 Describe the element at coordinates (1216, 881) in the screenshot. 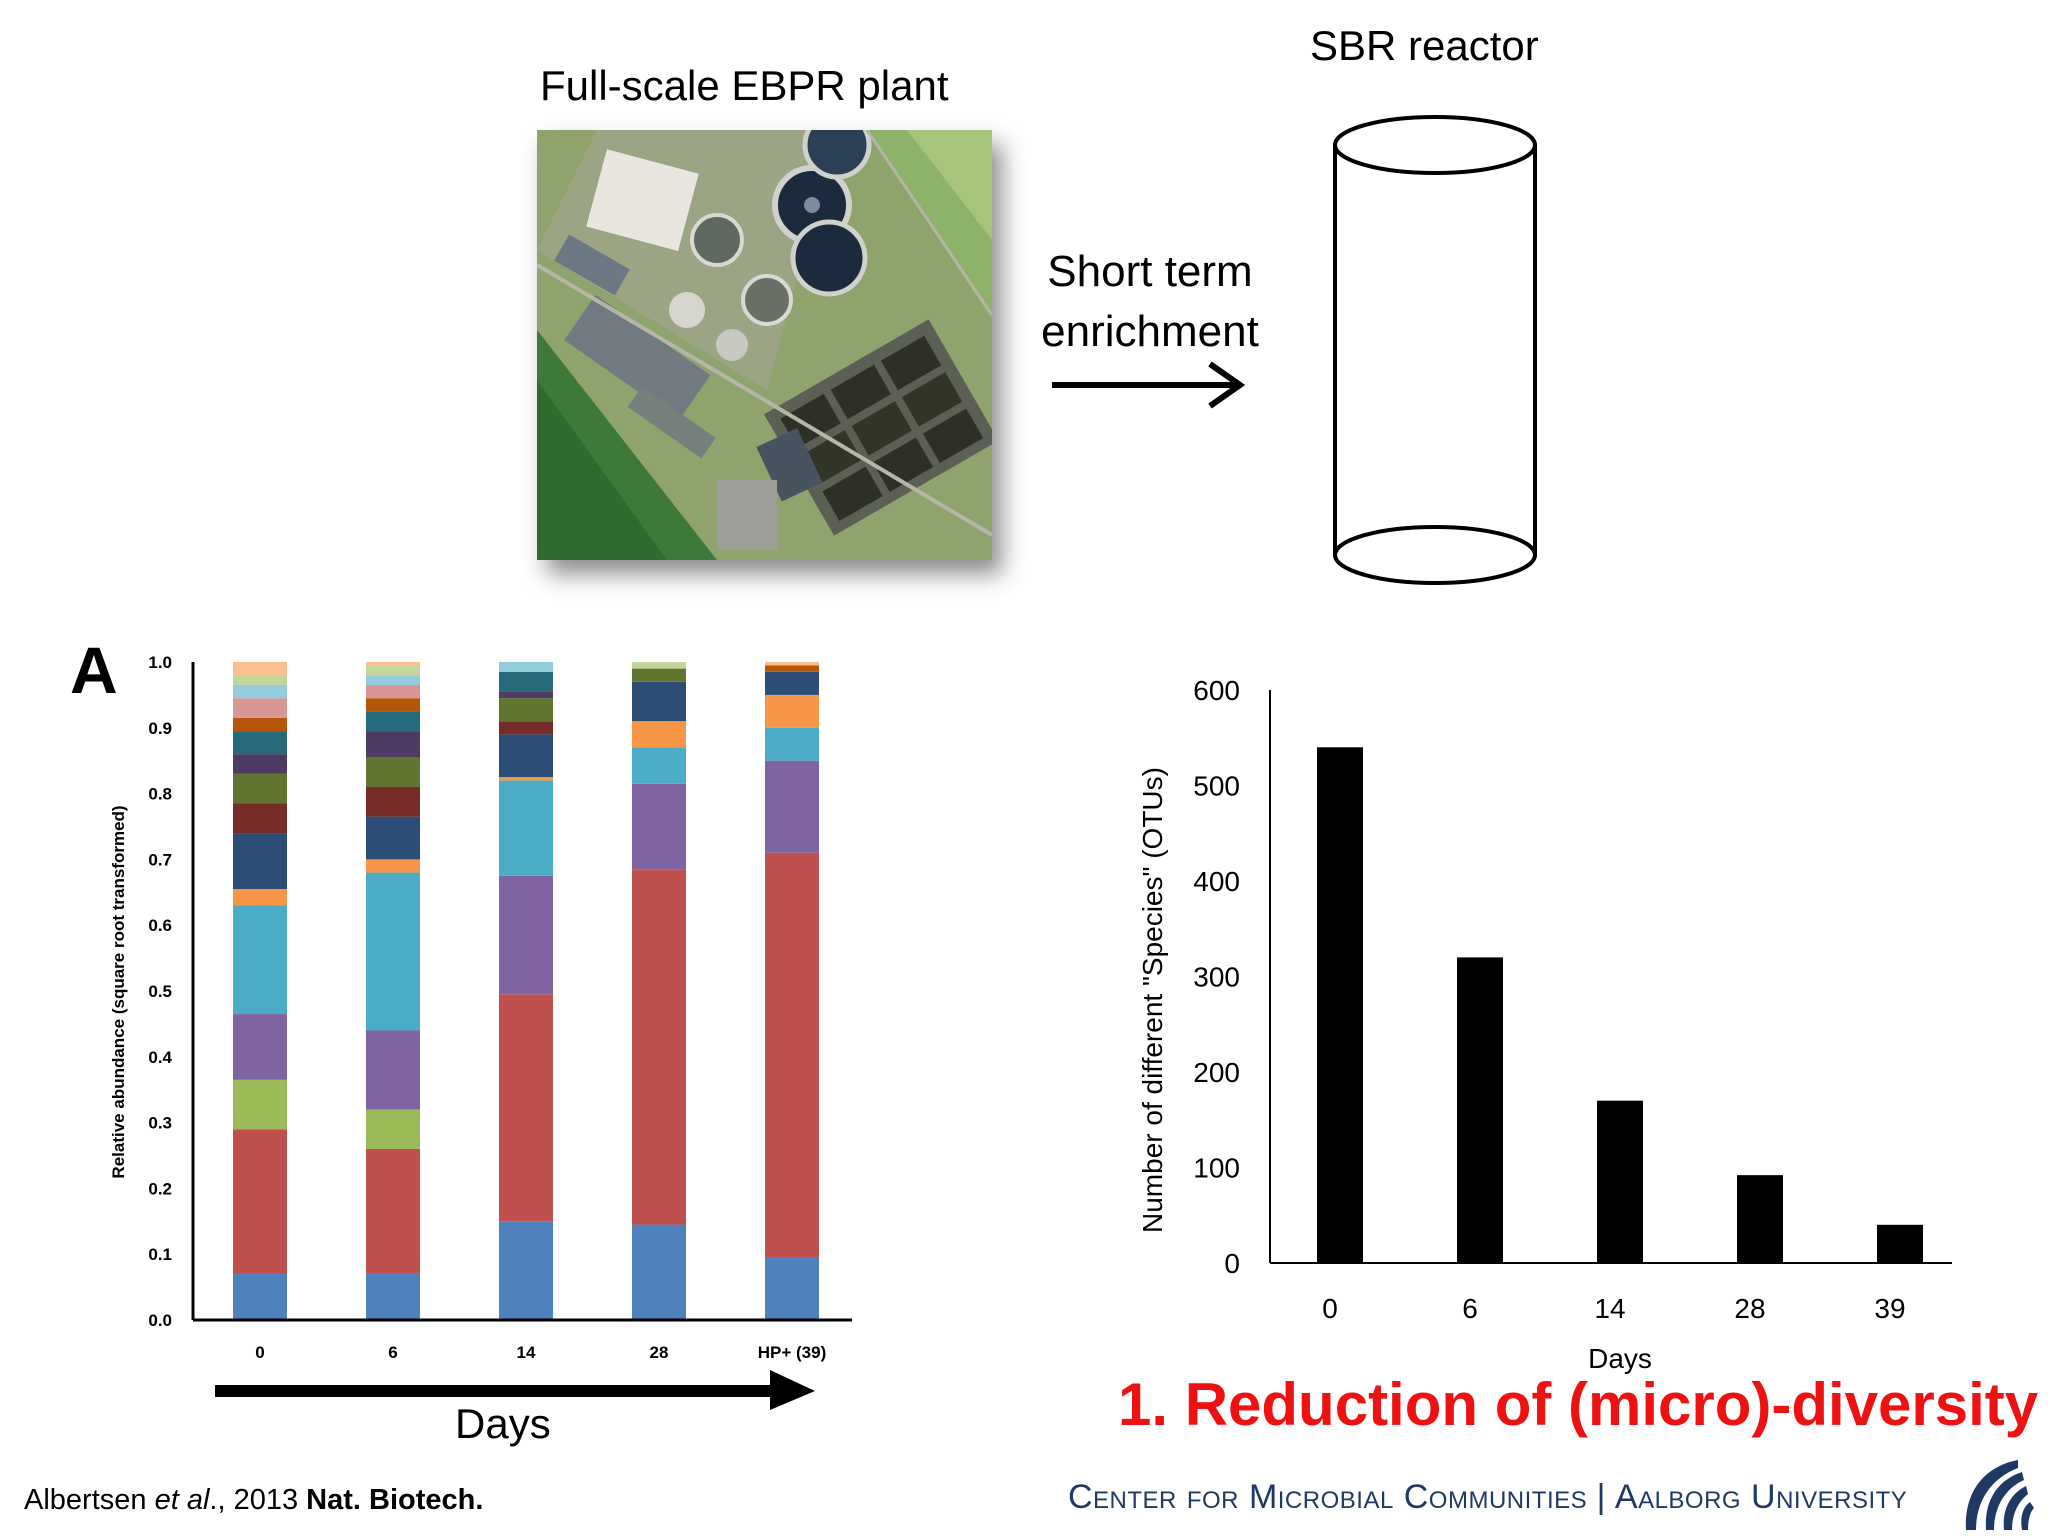

I see `right-chart-ytick: 400` at that location.